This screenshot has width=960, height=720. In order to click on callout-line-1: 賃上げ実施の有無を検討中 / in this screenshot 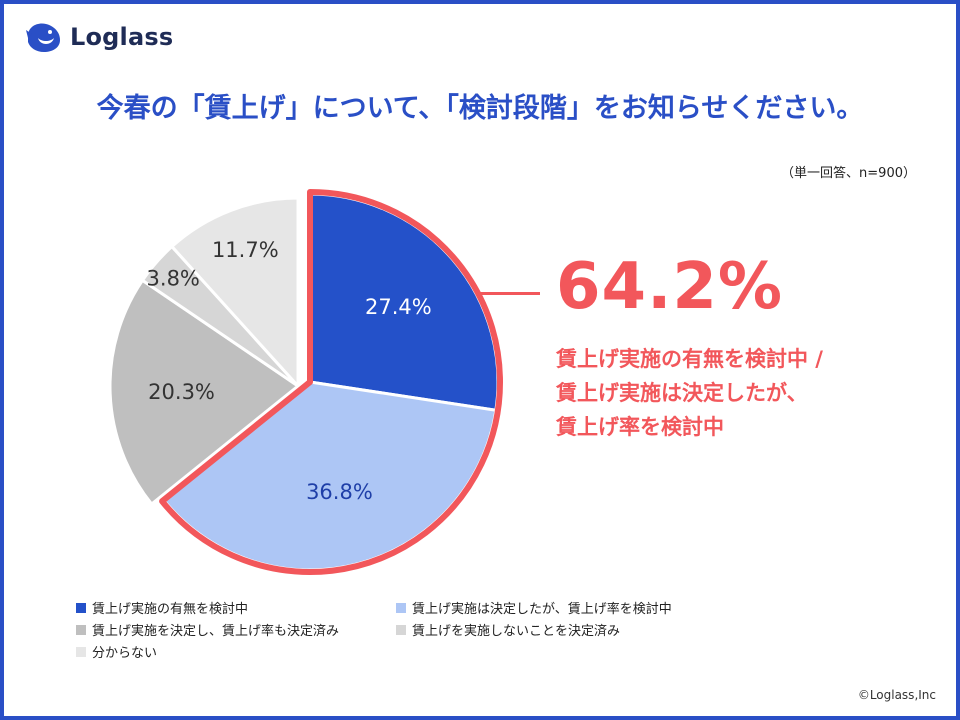, I will do `click(689, 359)`.